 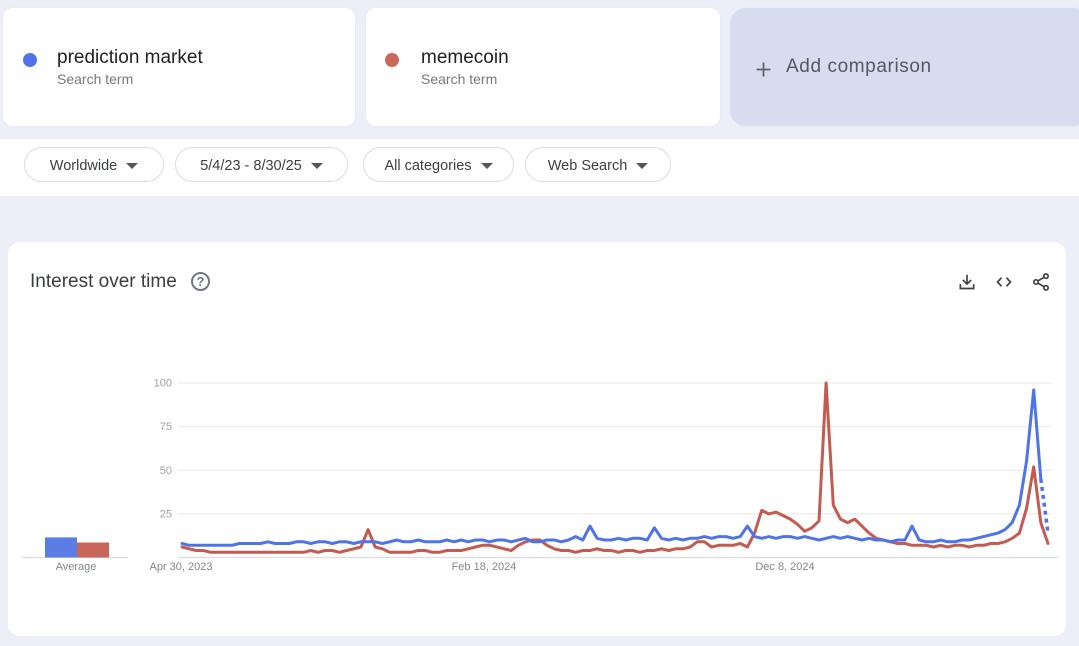 I want to click on svg-text: 50, so click(x=166, y=471).